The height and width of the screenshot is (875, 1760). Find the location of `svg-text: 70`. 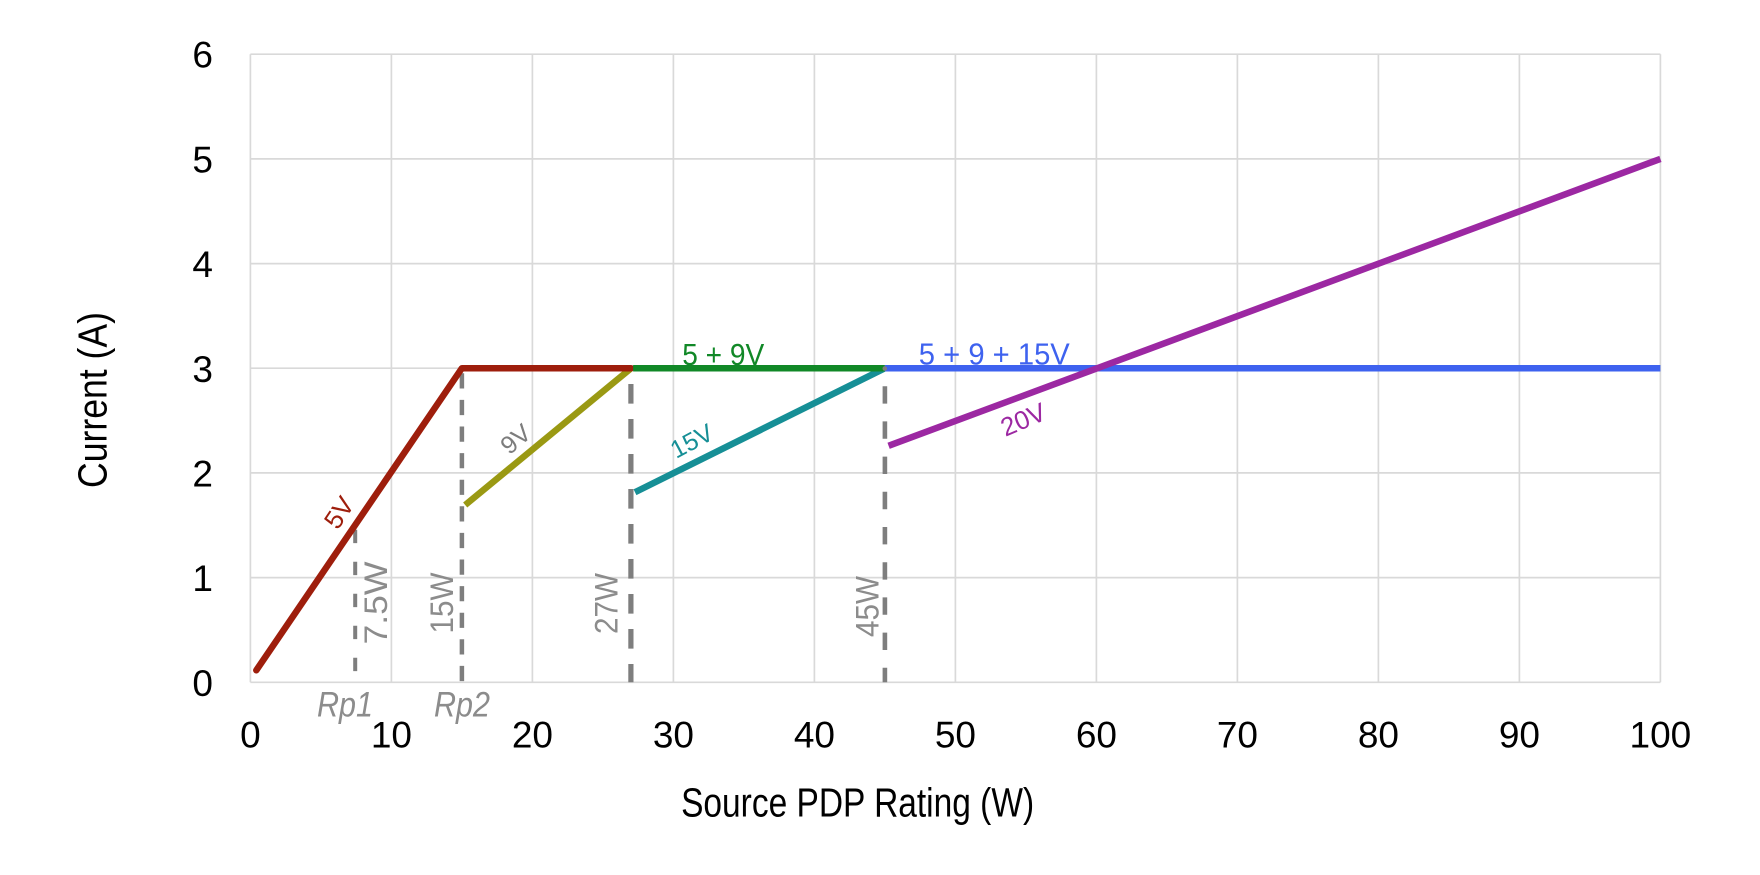

svg-text: 70 is located at coordinates (1237, 734).